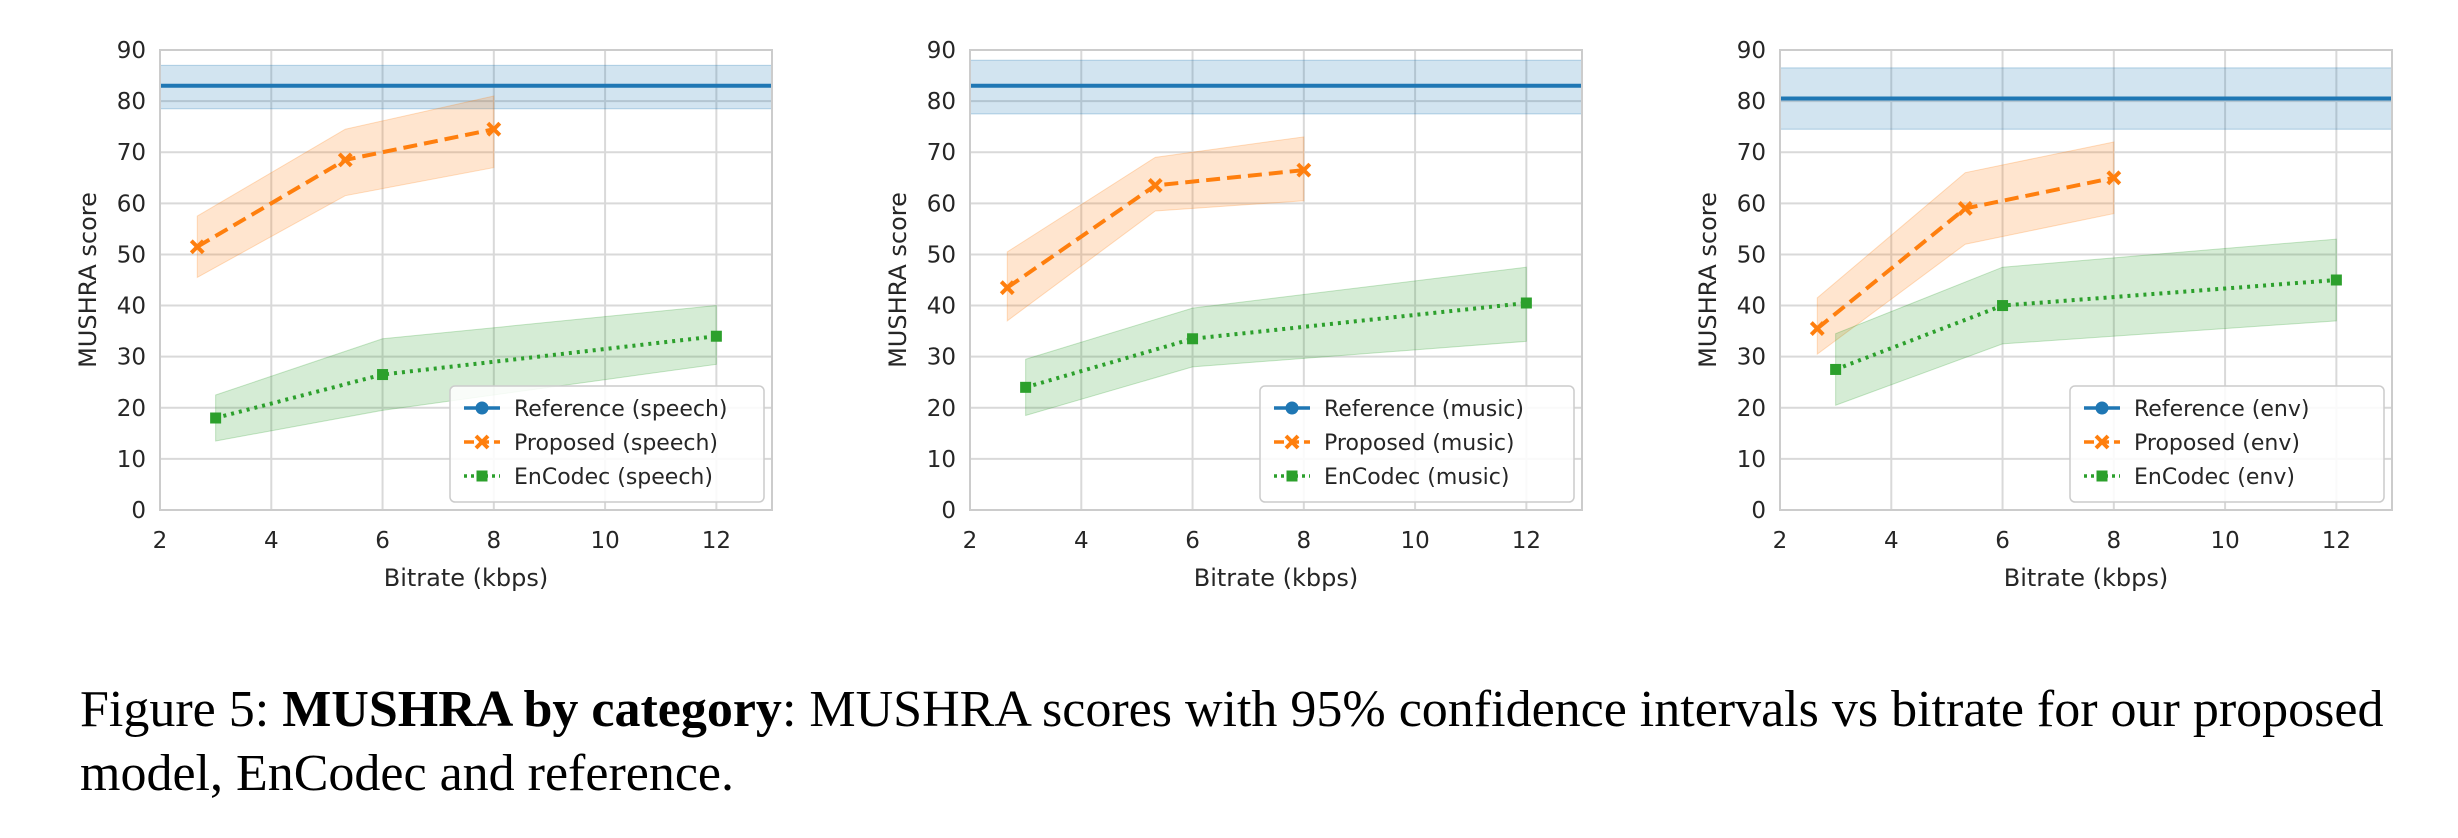 Image resolution: width=2458 pixels, height=838 pixels. Describe the element at coordinates (532, 709) in the screenshot. I see `caption-bold: MUSHRA by category` at that location.